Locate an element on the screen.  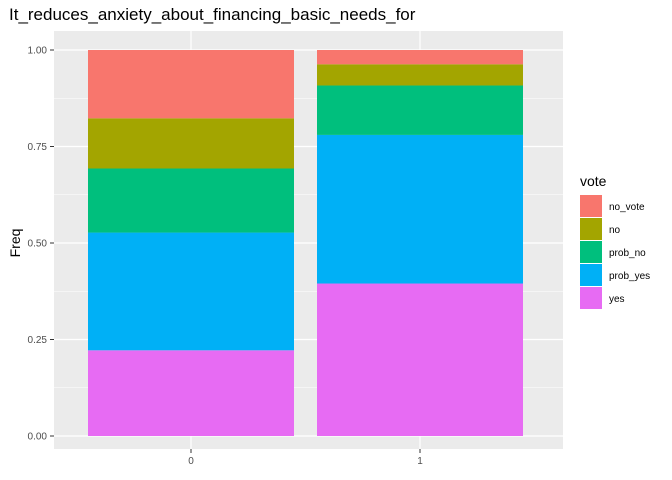
legend-key-prob_no is located at coordinates (591, 252).